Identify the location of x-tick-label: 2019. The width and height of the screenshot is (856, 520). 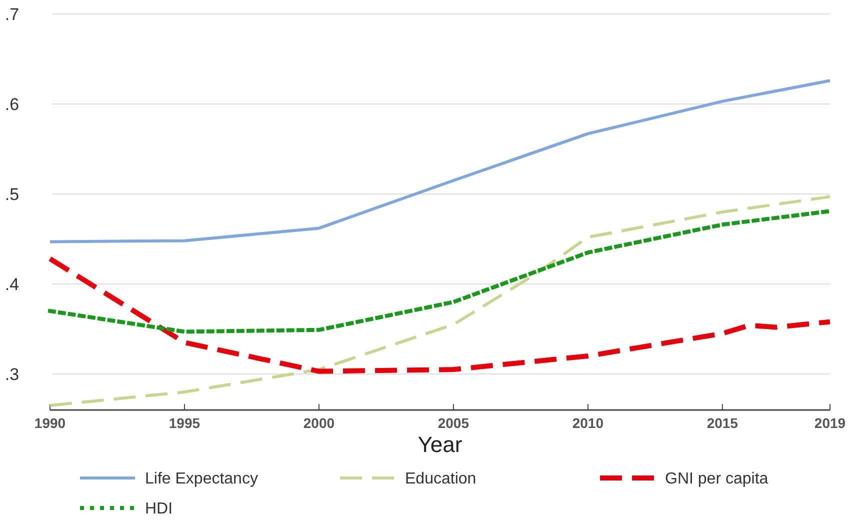
(830, 423).